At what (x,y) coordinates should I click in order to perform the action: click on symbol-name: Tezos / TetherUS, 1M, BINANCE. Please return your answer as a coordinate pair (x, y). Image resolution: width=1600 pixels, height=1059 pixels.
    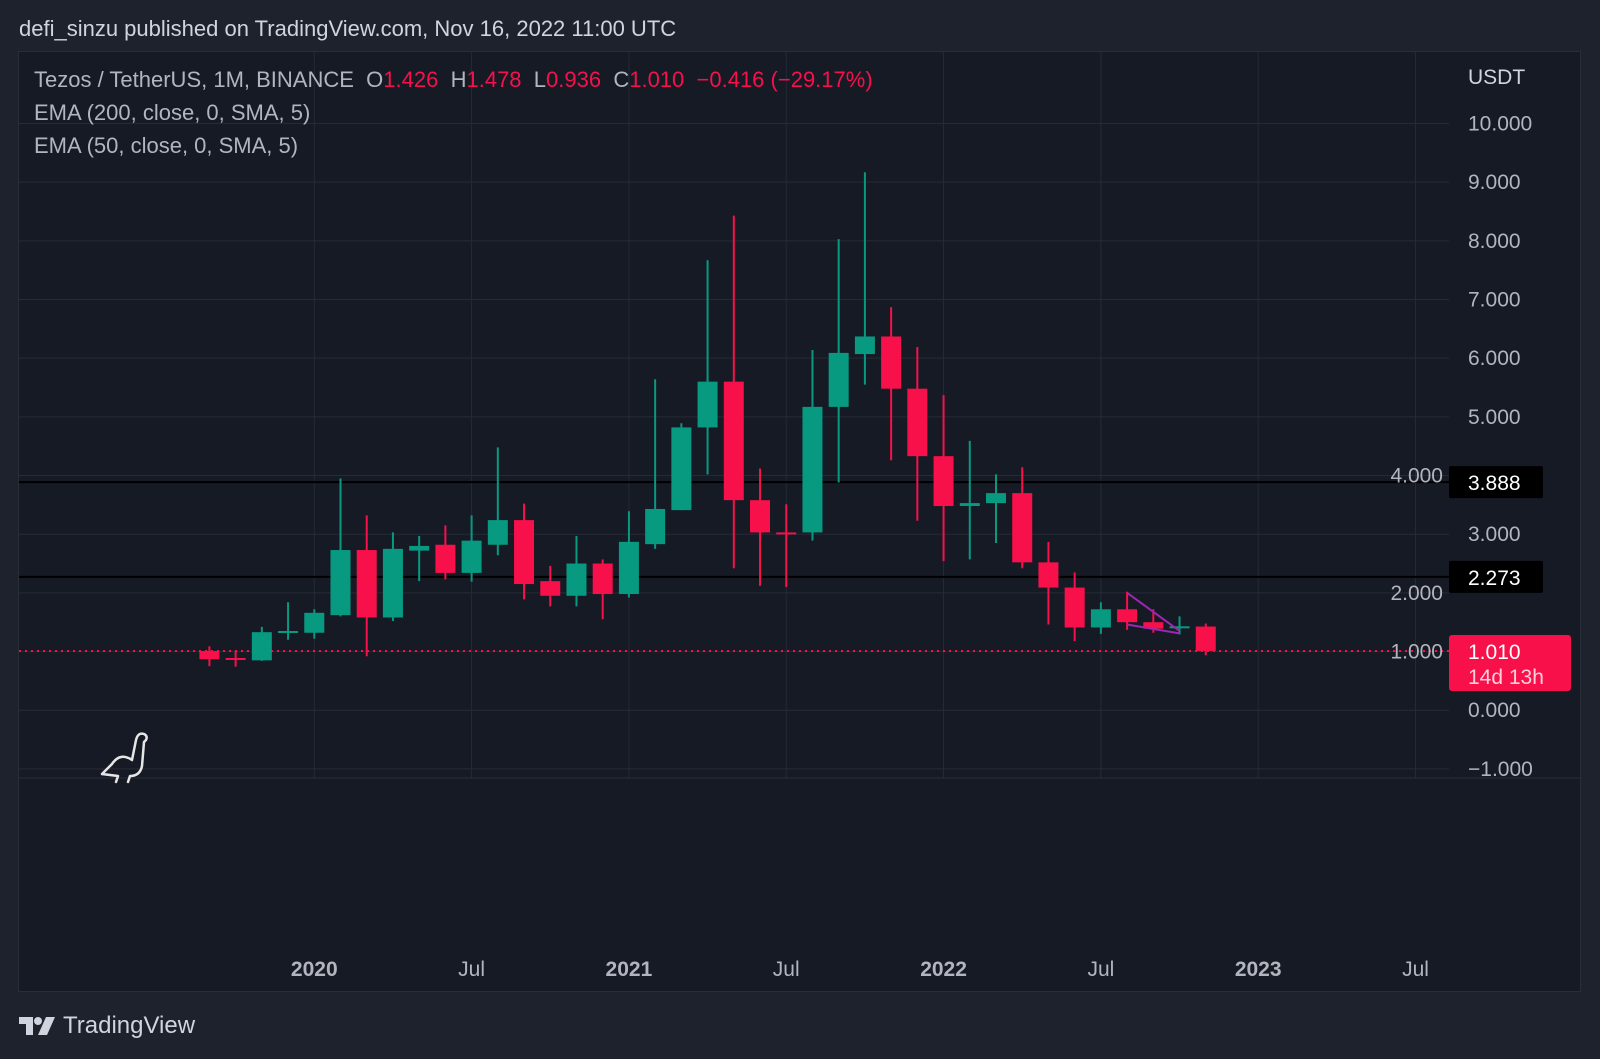
    Looking at the image, I should click on (194, 79).